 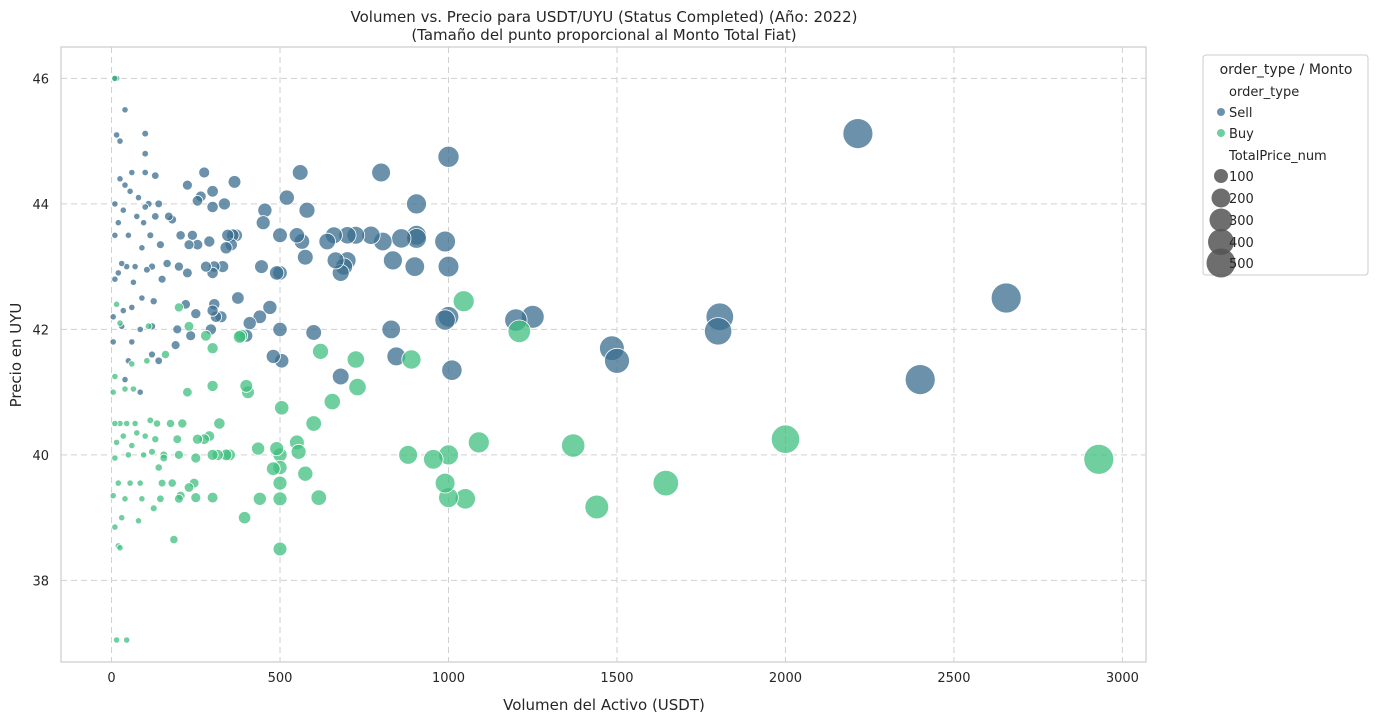 I want to click on legend-size-label-300: 300, so click(x=1241, y=221).